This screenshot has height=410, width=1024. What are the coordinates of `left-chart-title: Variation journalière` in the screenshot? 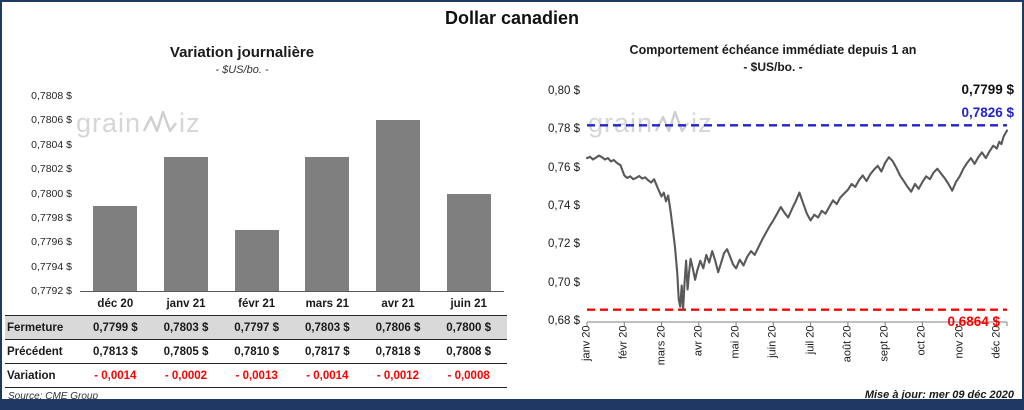 It's located at (242, 52).